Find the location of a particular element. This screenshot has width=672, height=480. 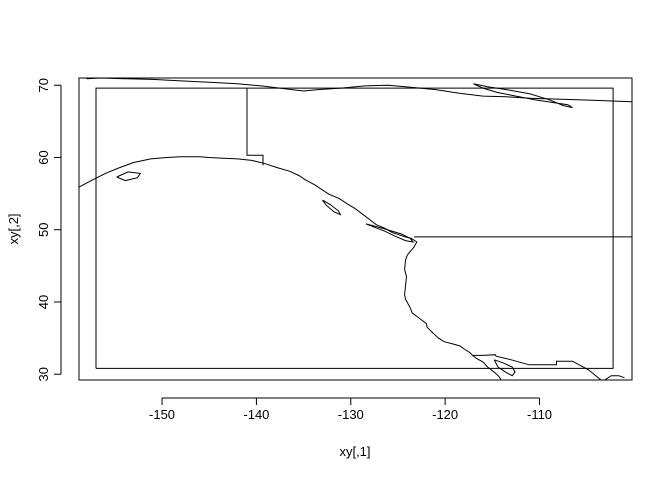

x-tick-label: -110 is located at coordinates (539, 414).